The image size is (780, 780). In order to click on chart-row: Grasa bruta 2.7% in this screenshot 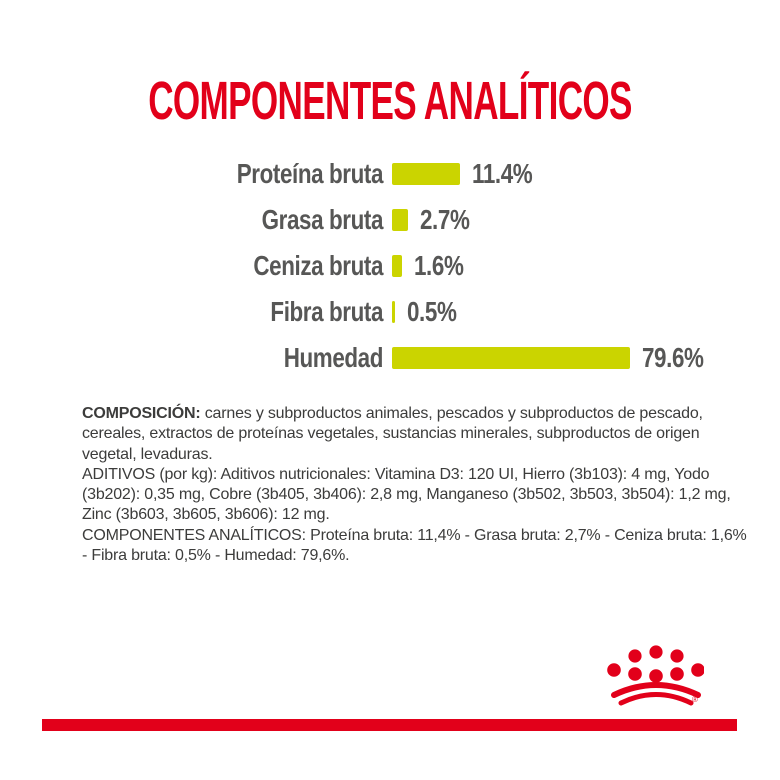, I will do `click(403, 220)`.